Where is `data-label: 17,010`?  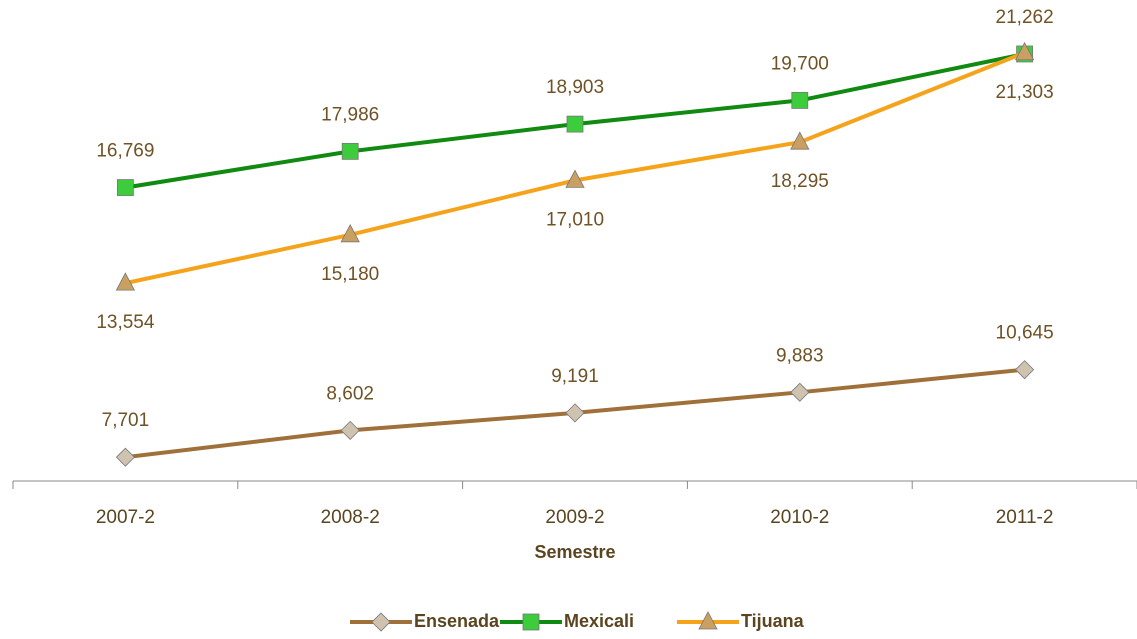
data-label: 17,010 is located at coordinates (575, 219).